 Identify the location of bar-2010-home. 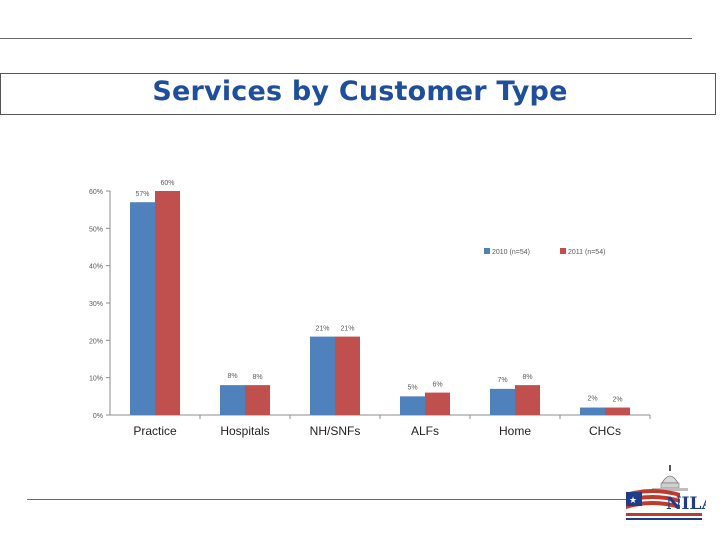
(502, 401).